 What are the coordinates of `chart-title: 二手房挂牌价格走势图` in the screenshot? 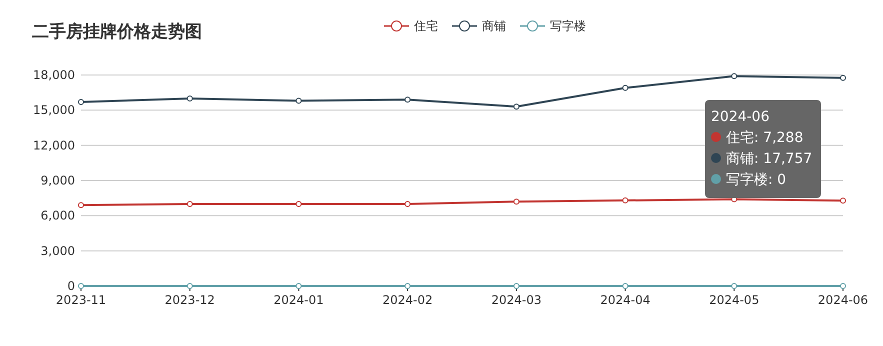 It's located at (117, 32).